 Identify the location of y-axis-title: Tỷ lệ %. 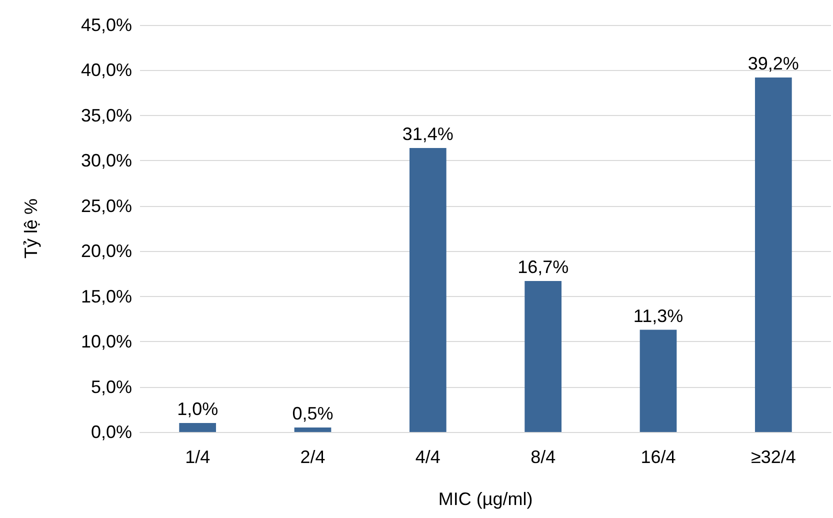
(31, 228).